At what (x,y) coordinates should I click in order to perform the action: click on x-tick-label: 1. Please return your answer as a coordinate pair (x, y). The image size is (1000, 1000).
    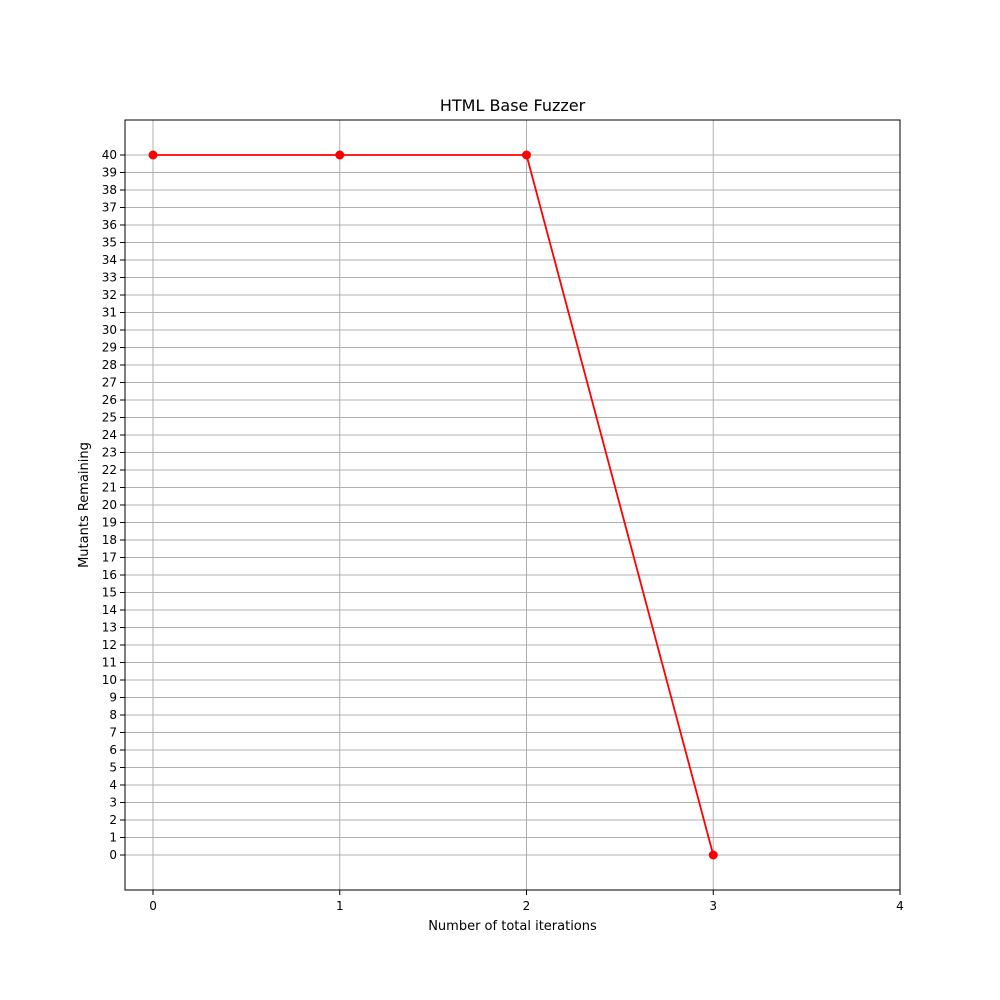
    Looking at the image, I should click on (340, 906).